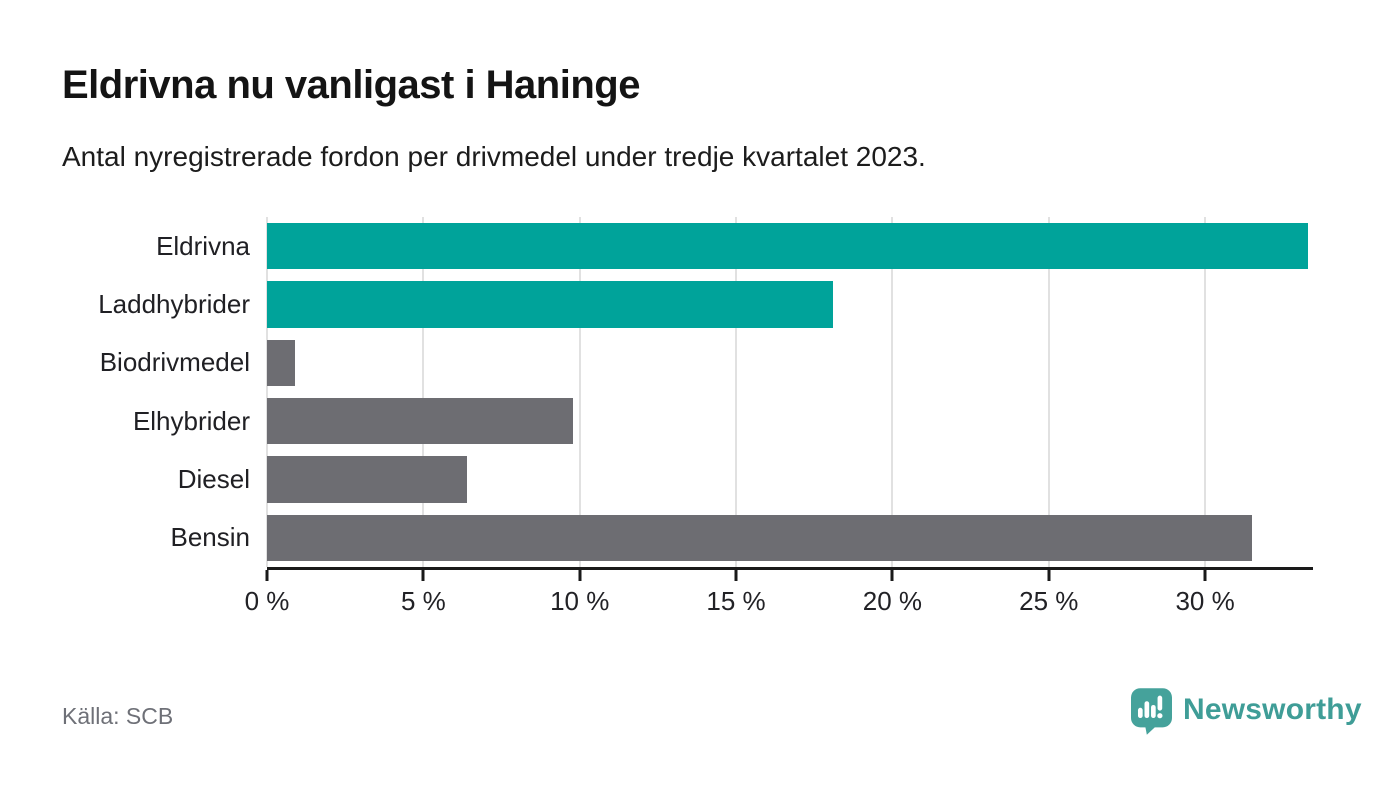 Image resolution: width=1400 pixels, height=793 pixels. What do you see at coordinates (423, 601) in the screenshot?
I see `axis-tick-label: 5 %` at bounding box center [423, 601].